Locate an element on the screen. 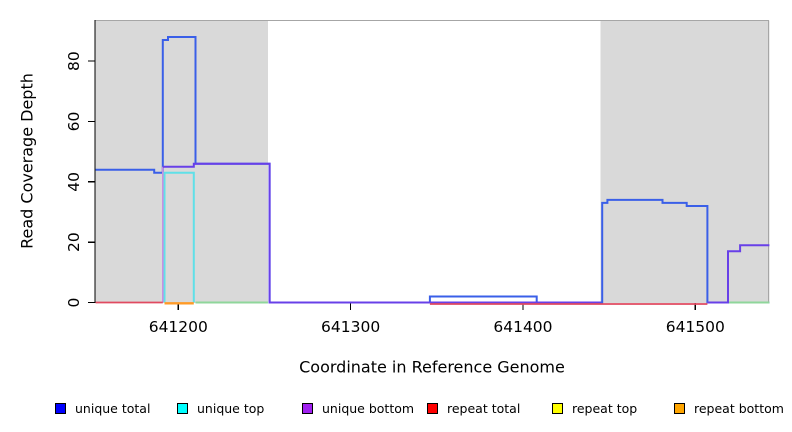 The width and height of the screenshot is (792, 432). x-tick-label: 641200 is located at coordinates (178, 327).